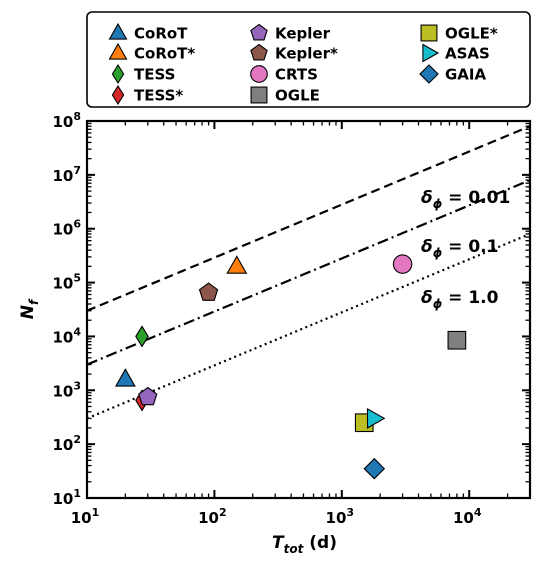  What do you see at coordinates (471, 34) in the screenshot?
I see `legend-label: OGLE*` at bounding box center [471, 34].